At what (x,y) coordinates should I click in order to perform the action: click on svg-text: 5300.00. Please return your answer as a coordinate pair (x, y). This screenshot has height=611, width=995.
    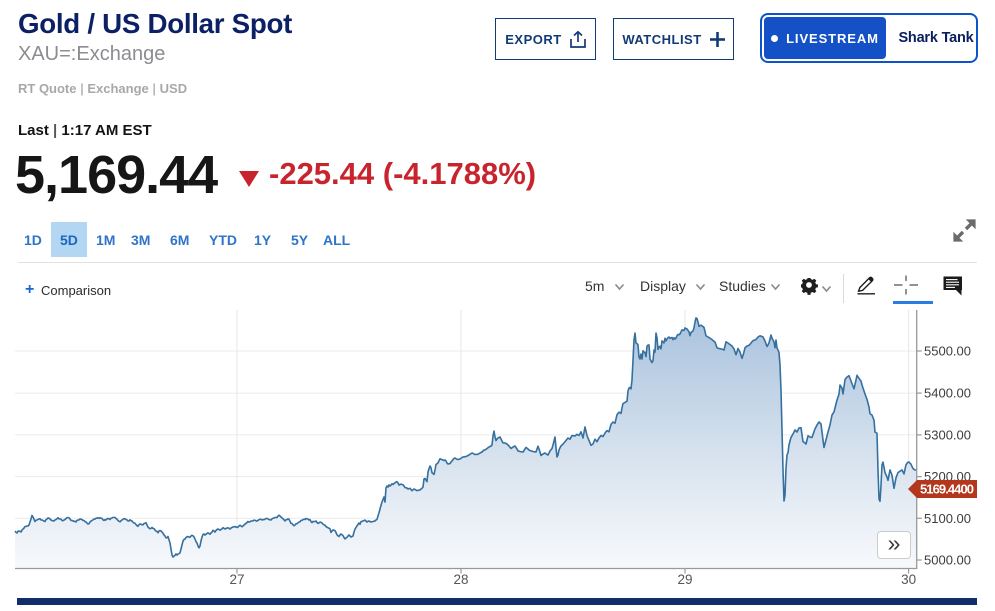
    Looking at the image, I should click on (947, 434).